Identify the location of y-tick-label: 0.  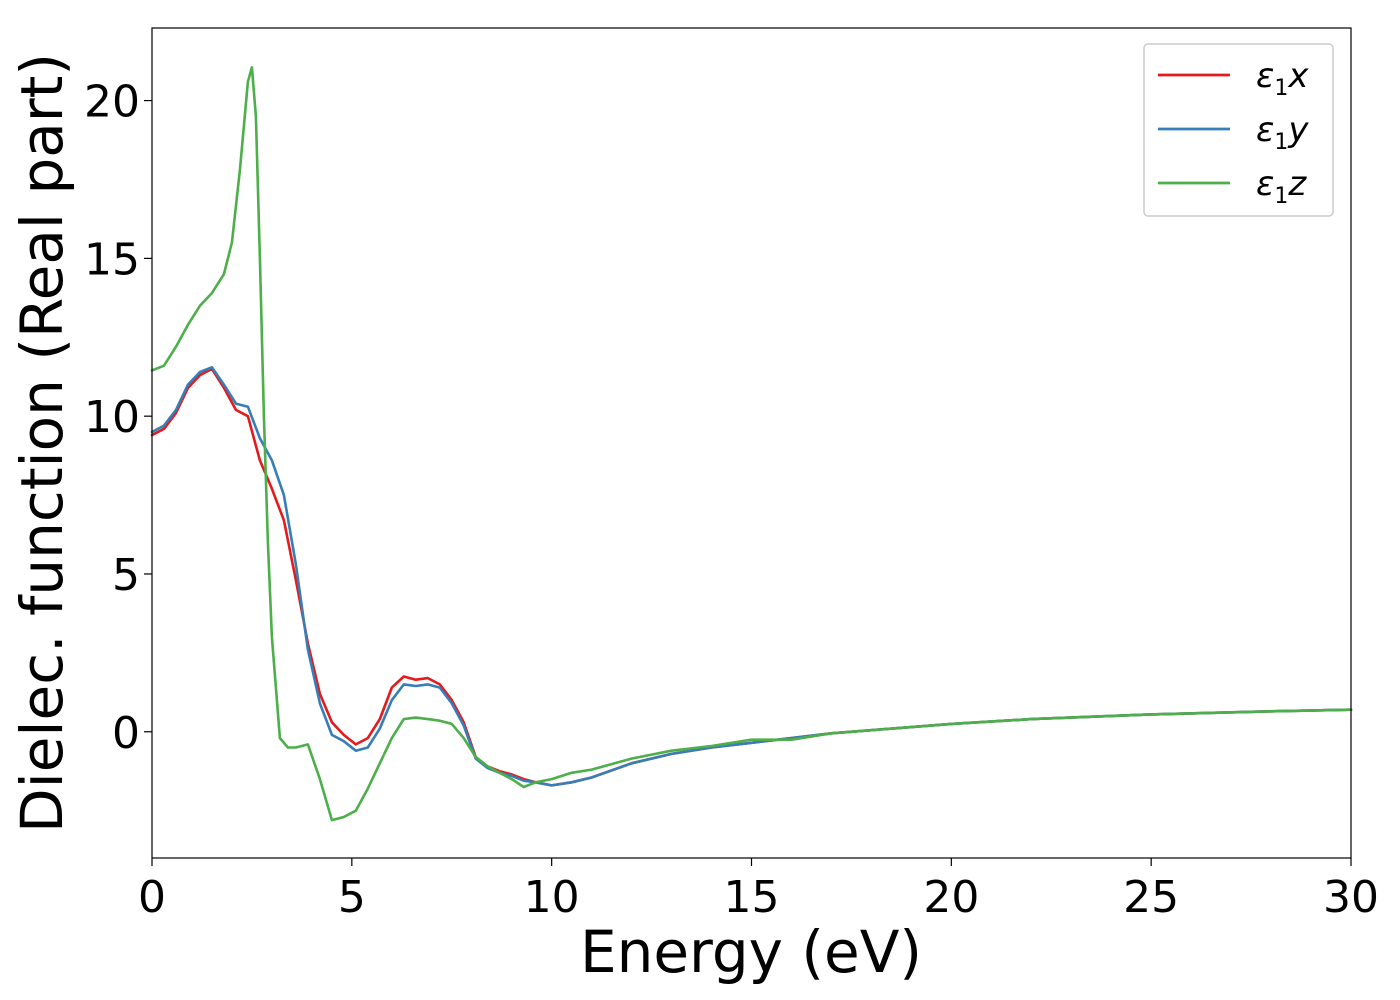
(126, 733).